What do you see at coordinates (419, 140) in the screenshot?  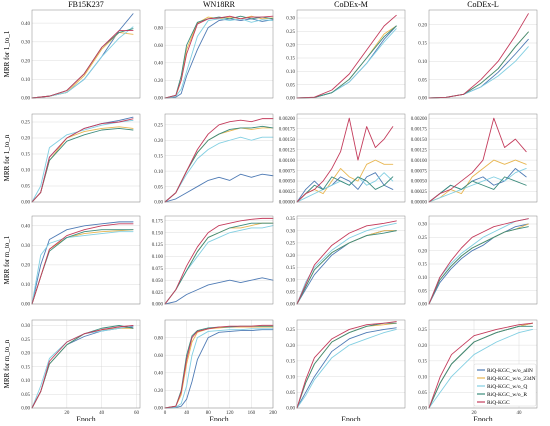 I see `y-tick-label: 0.00150` at bounding box center [419, 140].